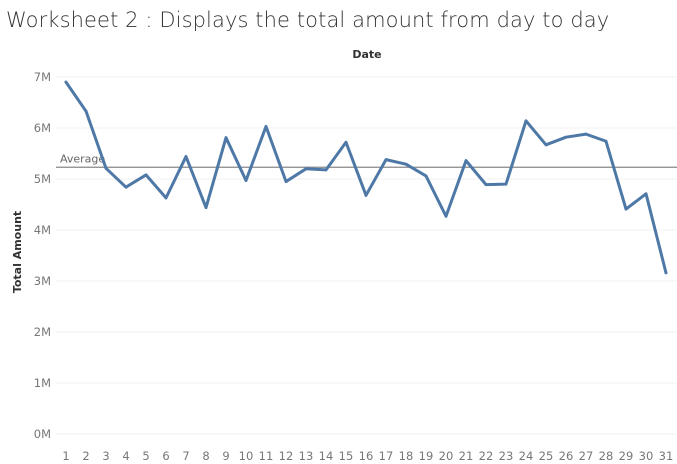  I want to click on y-tick-label: 7M, so click(42, 77).